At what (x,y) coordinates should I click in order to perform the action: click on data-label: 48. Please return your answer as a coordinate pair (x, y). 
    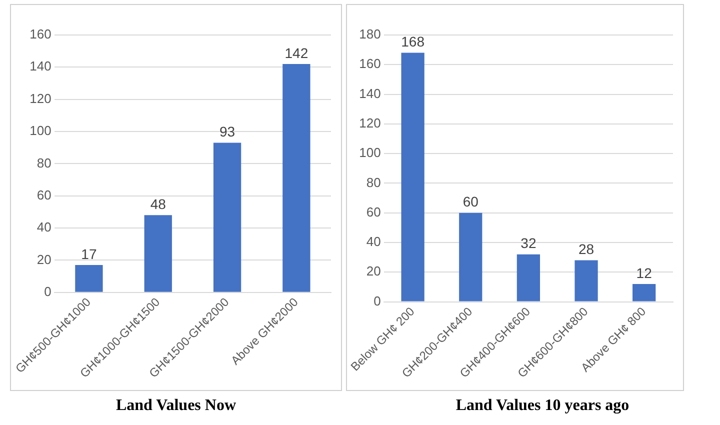
    Looking at the image, I should click on (158, 204).